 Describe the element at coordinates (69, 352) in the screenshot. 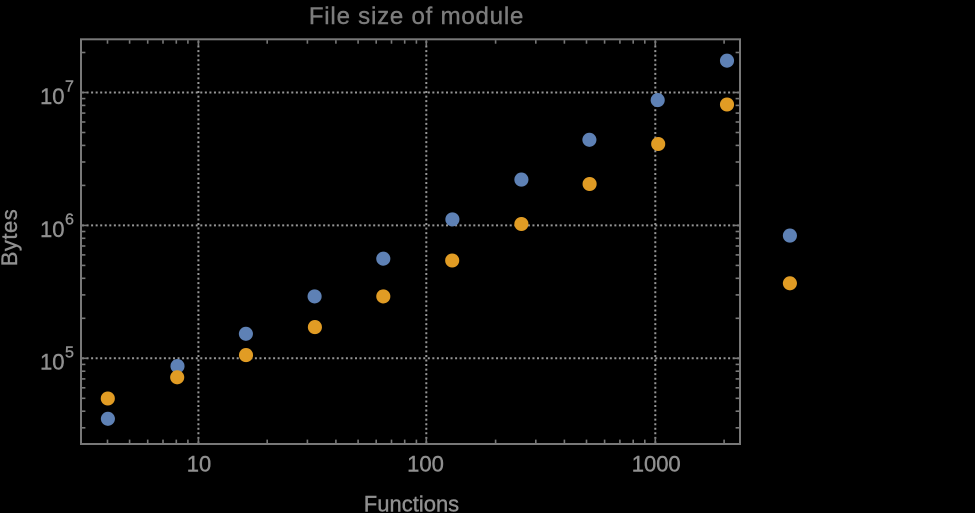

I see `svg-text: 5` at that location.